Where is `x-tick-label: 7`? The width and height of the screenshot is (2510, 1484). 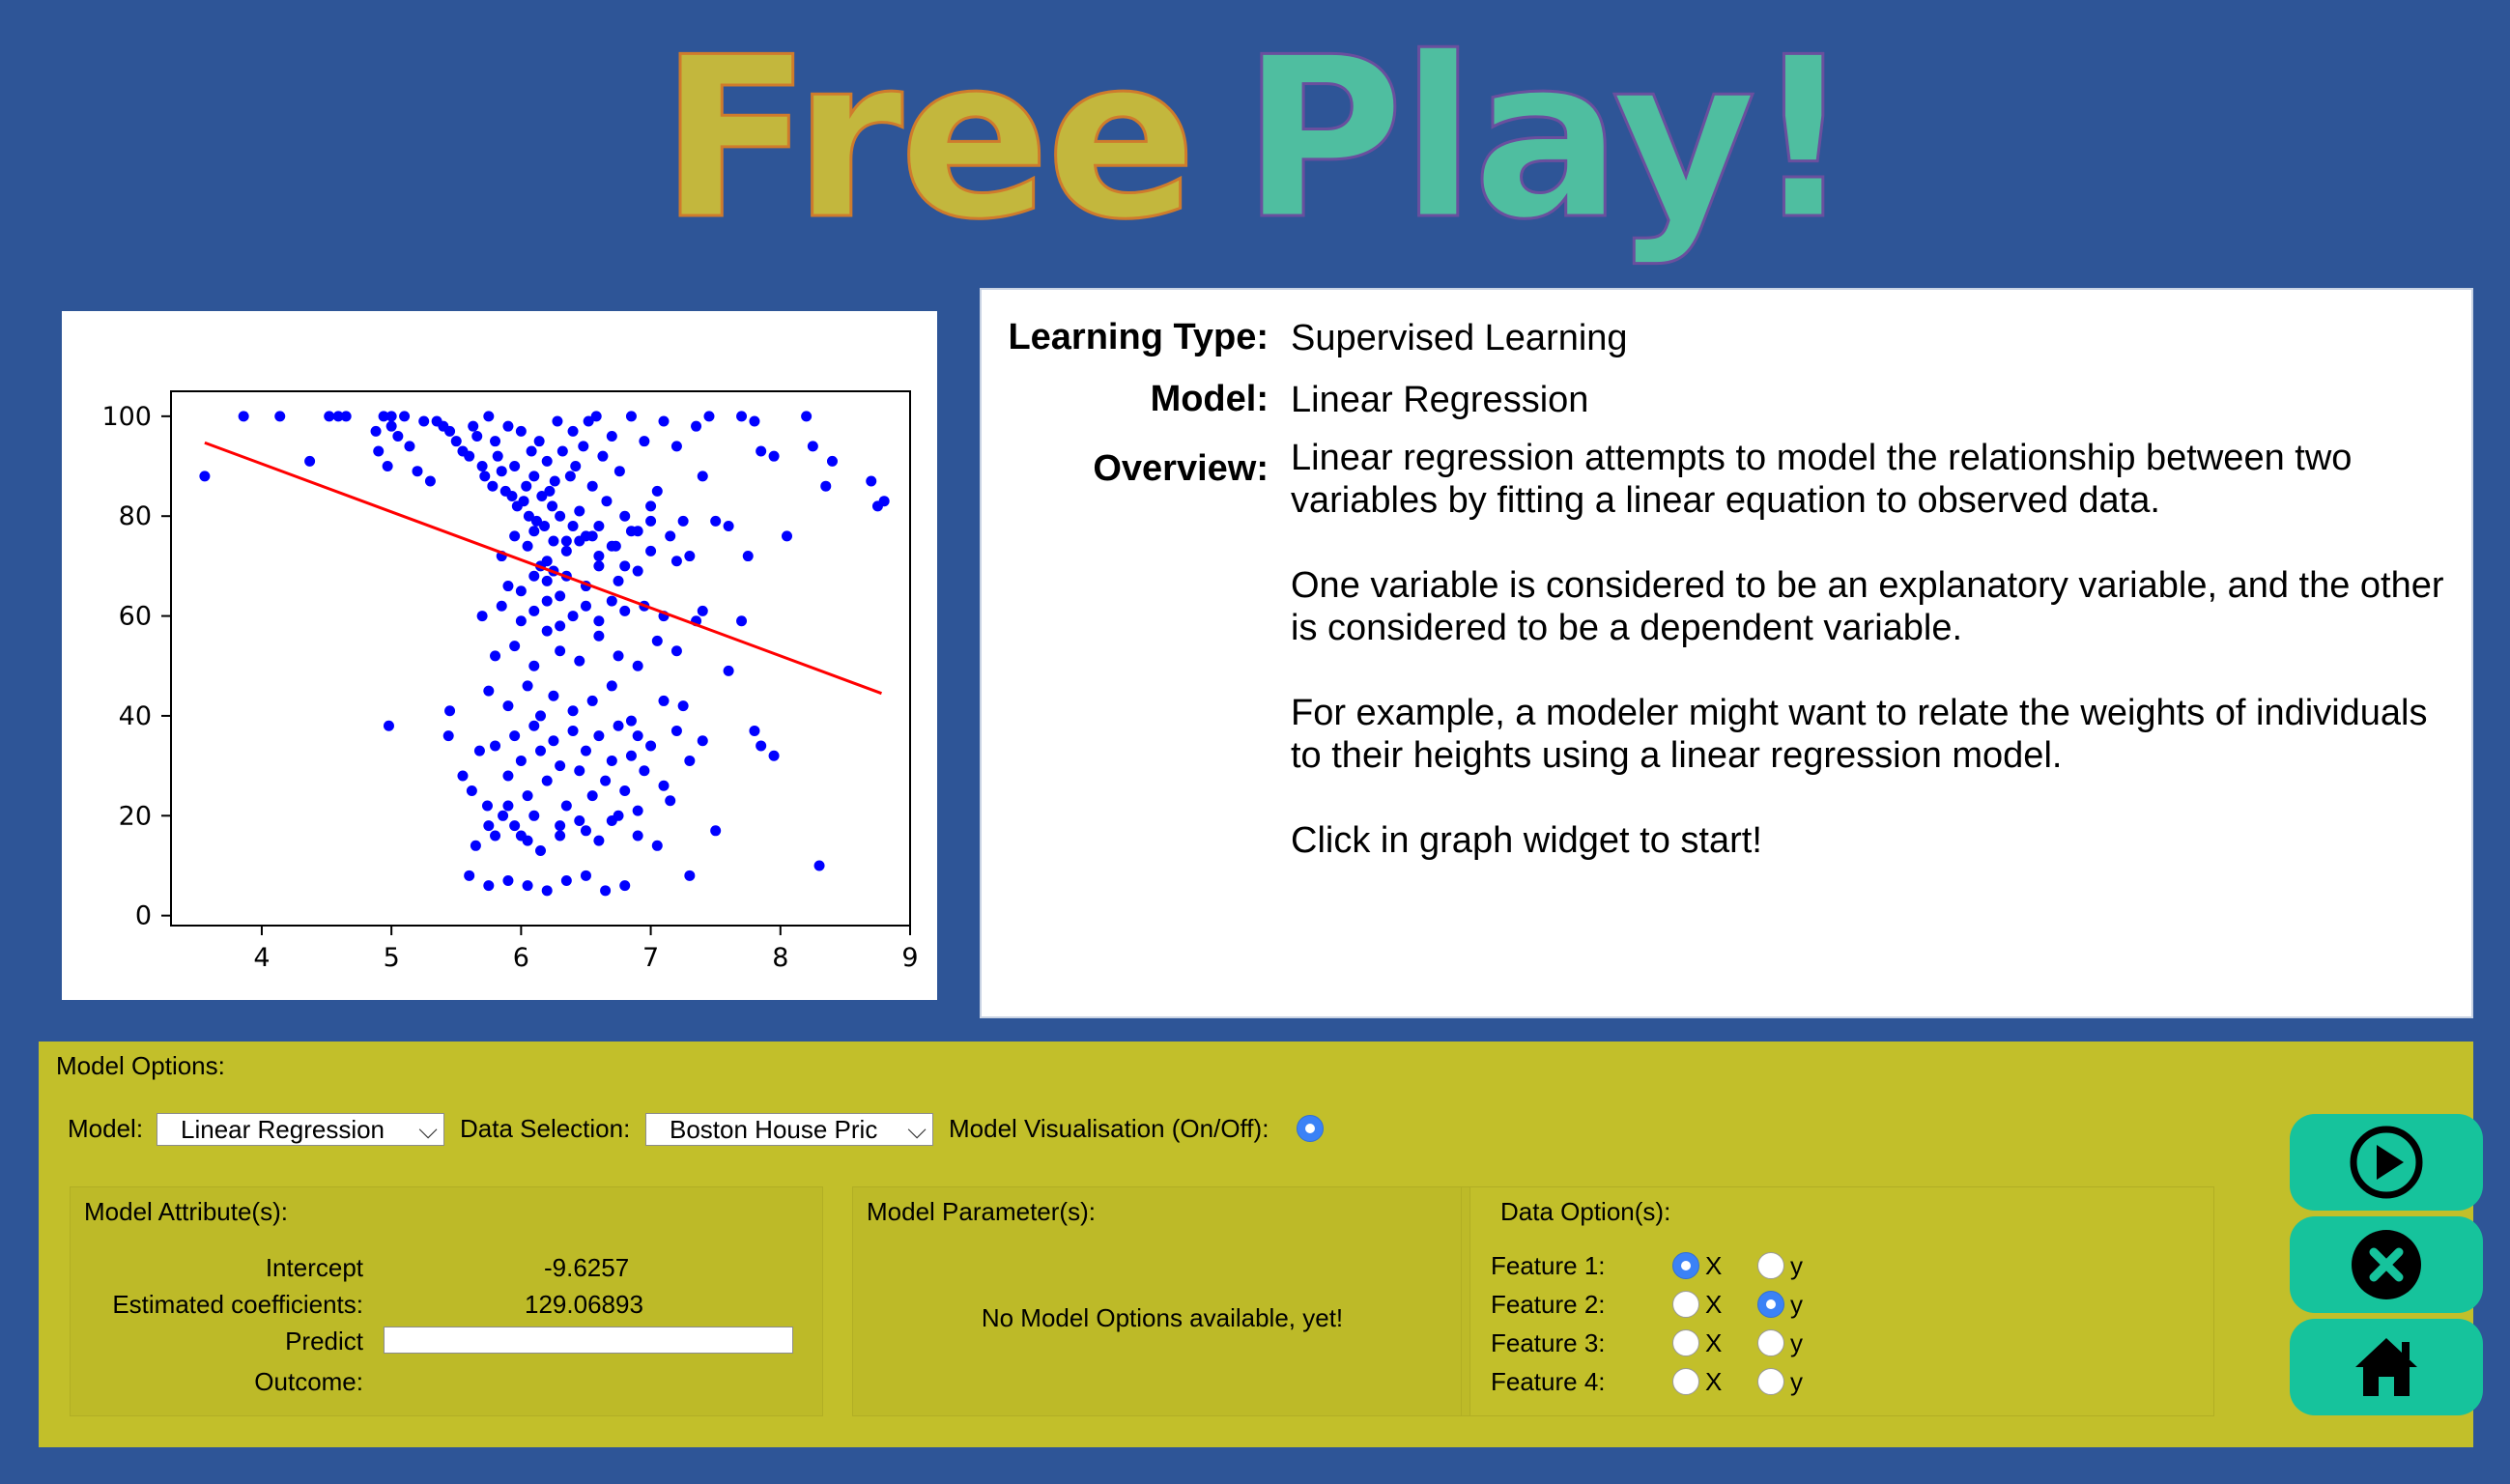
x-tick-label: 7 is located at coordinates (650, 958).